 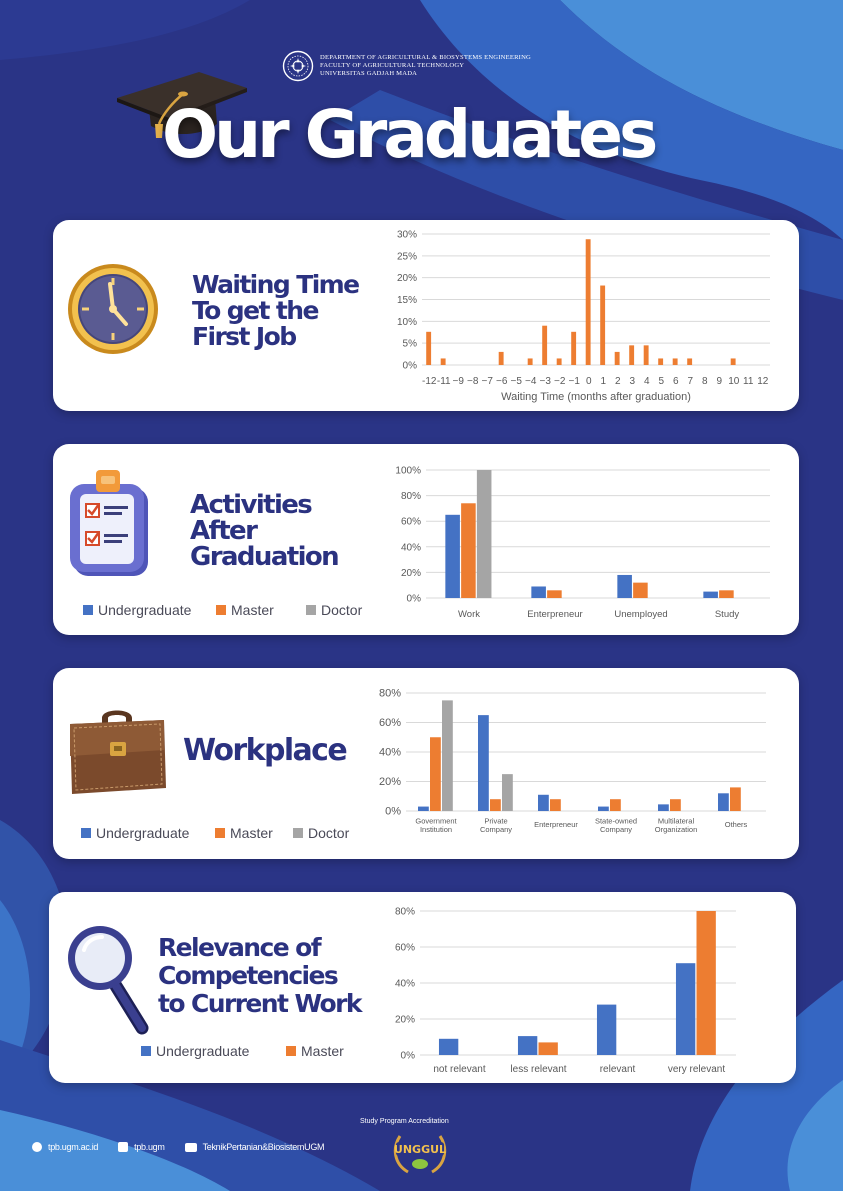 I want to click on relevance-card, so click(x=422, y=987).